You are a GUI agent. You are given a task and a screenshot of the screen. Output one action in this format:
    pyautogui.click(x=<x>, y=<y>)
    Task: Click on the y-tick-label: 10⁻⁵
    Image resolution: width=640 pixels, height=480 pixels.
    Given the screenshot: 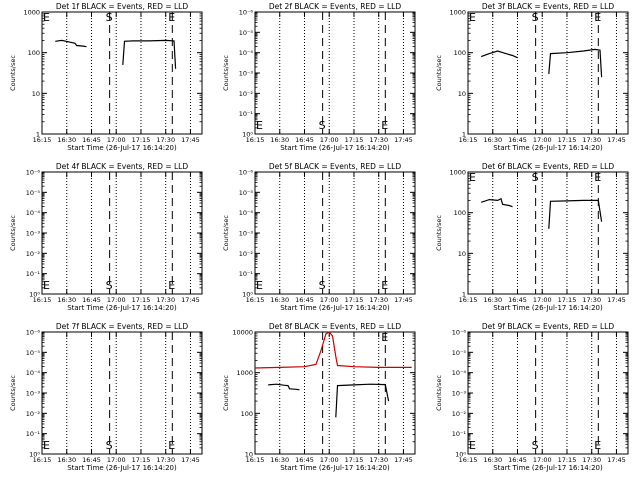 What is the action you would take?
    pyautogui.click(x=33, y=193)
    